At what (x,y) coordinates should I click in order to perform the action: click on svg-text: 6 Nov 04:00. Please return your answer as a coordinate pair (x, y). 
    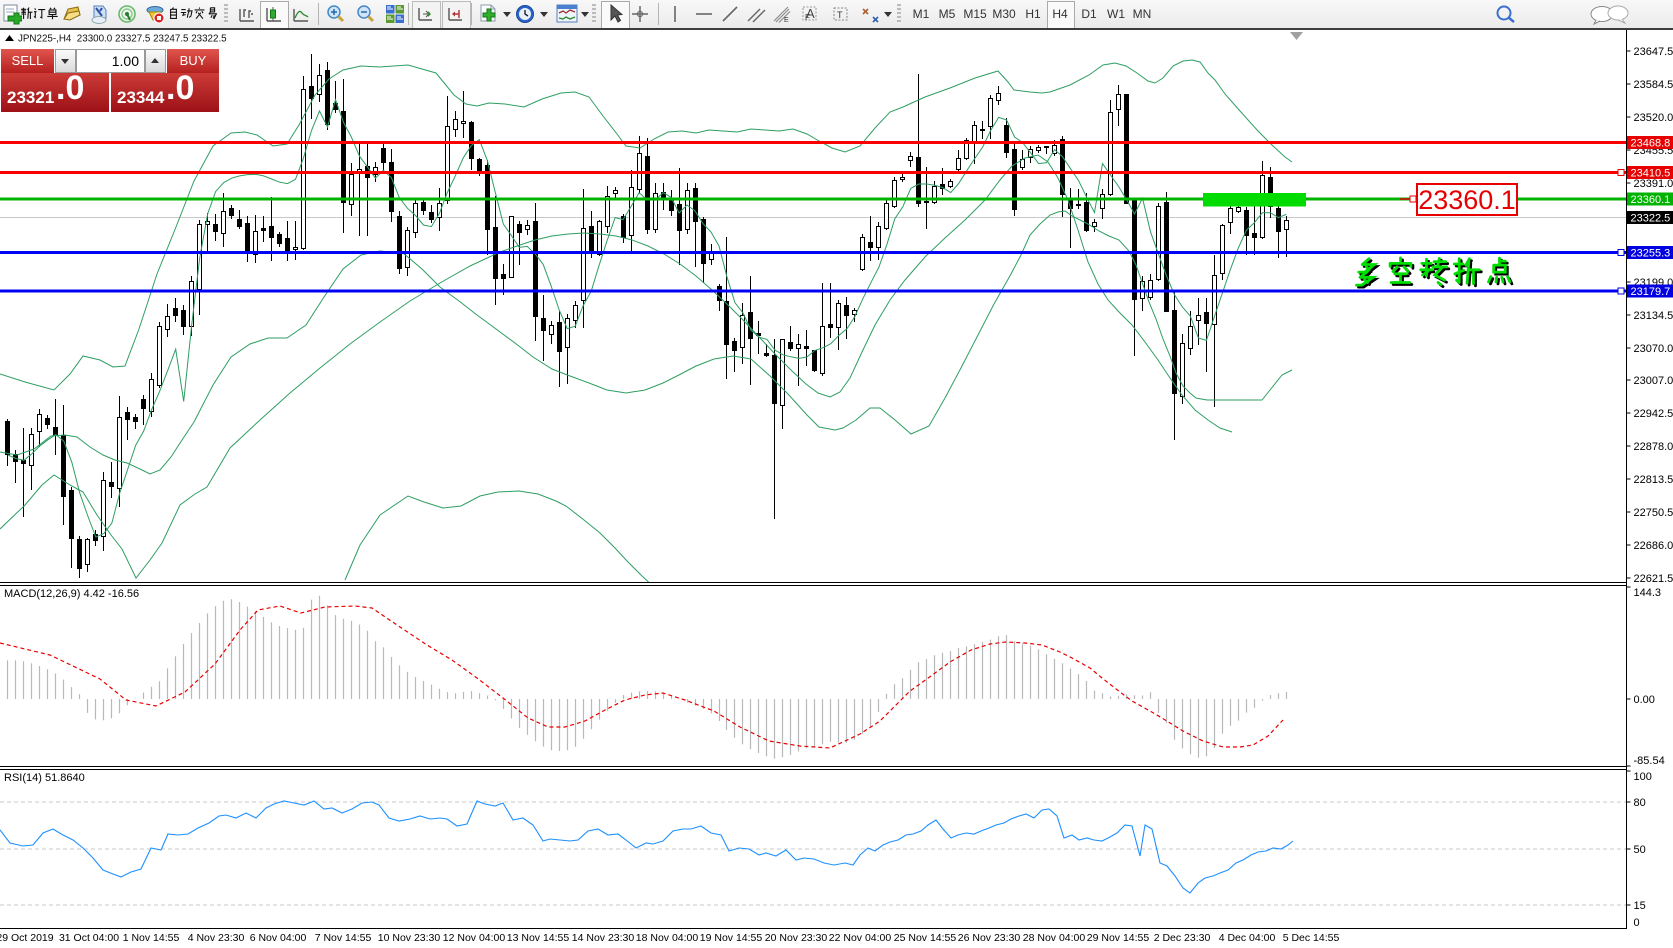
    Looking at the image, I should click on (278, 938).